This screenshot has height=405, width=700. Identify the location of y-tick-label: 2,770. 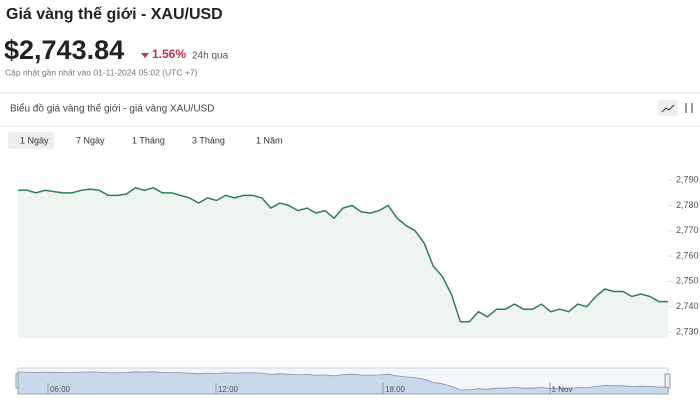
(687, 230).